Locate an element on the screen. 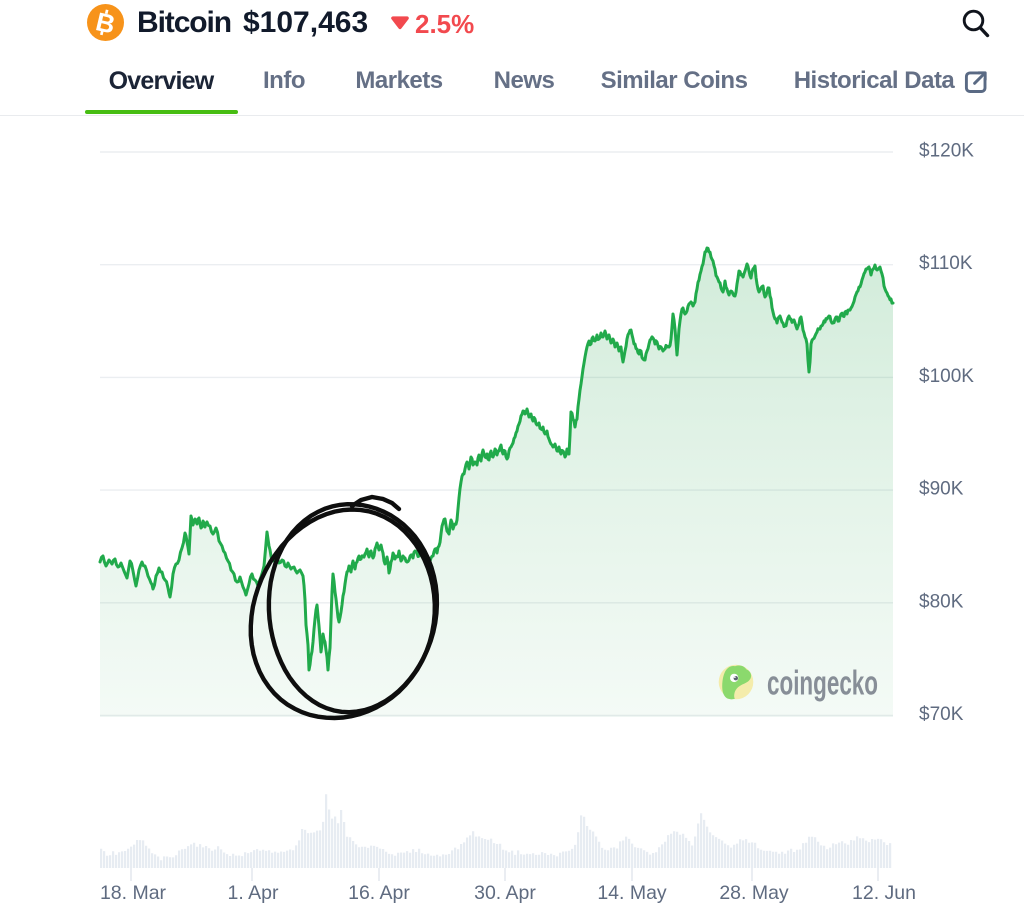  svg-text: coingecko is located at coordinates (822, 683).